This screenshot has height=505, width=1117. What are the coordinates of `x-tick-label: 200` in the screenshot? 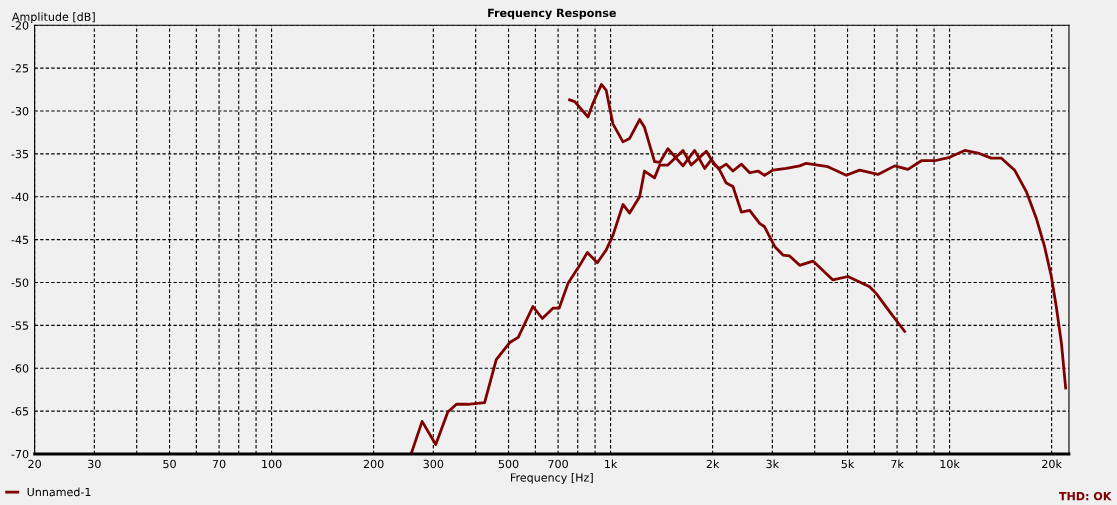 It's located at (373, 464).